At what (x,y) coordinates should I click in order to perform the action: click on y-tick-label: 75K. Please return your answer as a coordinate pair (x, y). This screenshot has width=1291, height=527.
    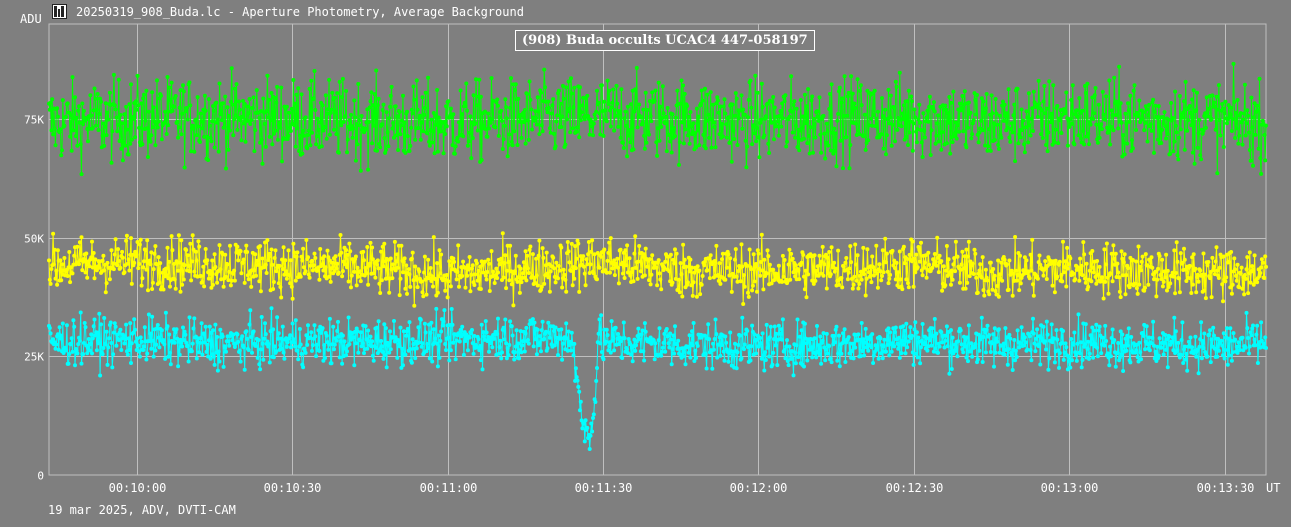
    Looking at the image, I should click on (34, 120).